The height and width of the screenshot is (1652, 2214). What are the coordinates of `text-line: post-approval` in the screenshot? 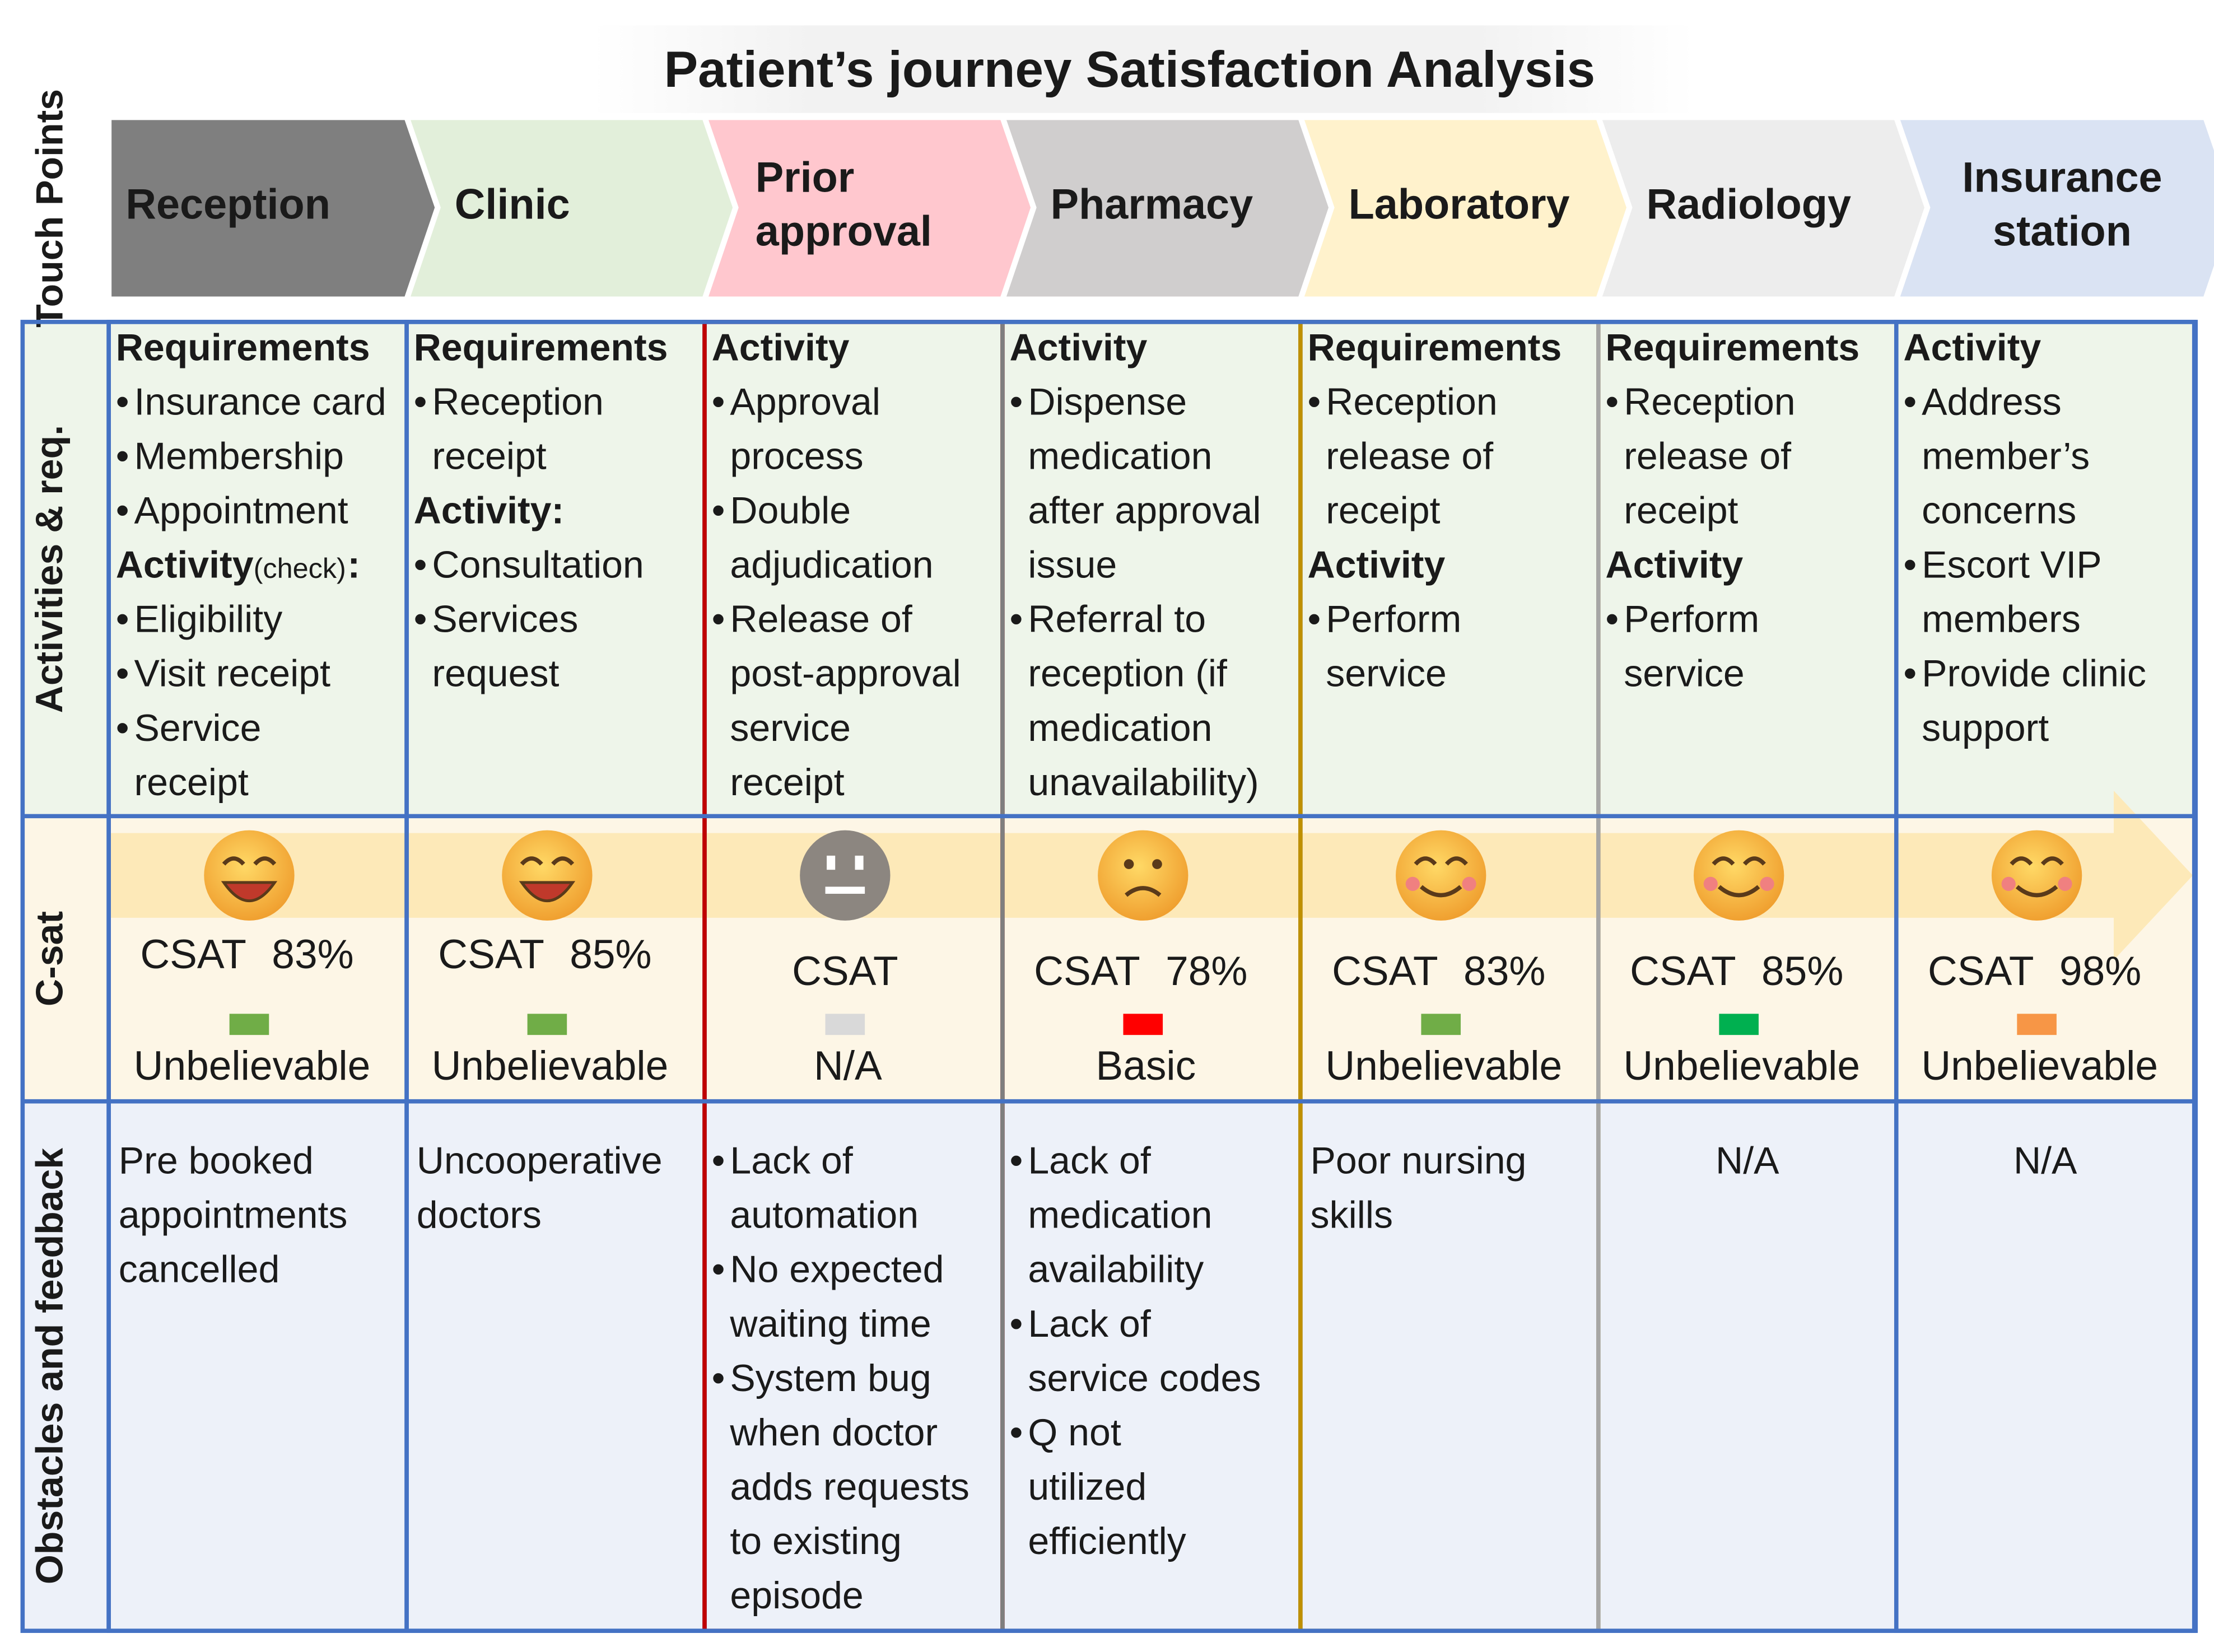 It's located at (845, 674).